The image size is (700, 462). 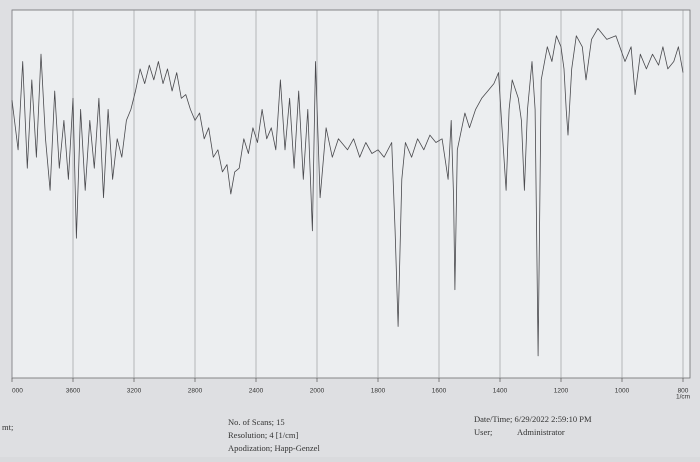 I want to click on datetime: Date/Time; 6/29/2022 2:59:10 PM, so click(x=533, y=419).